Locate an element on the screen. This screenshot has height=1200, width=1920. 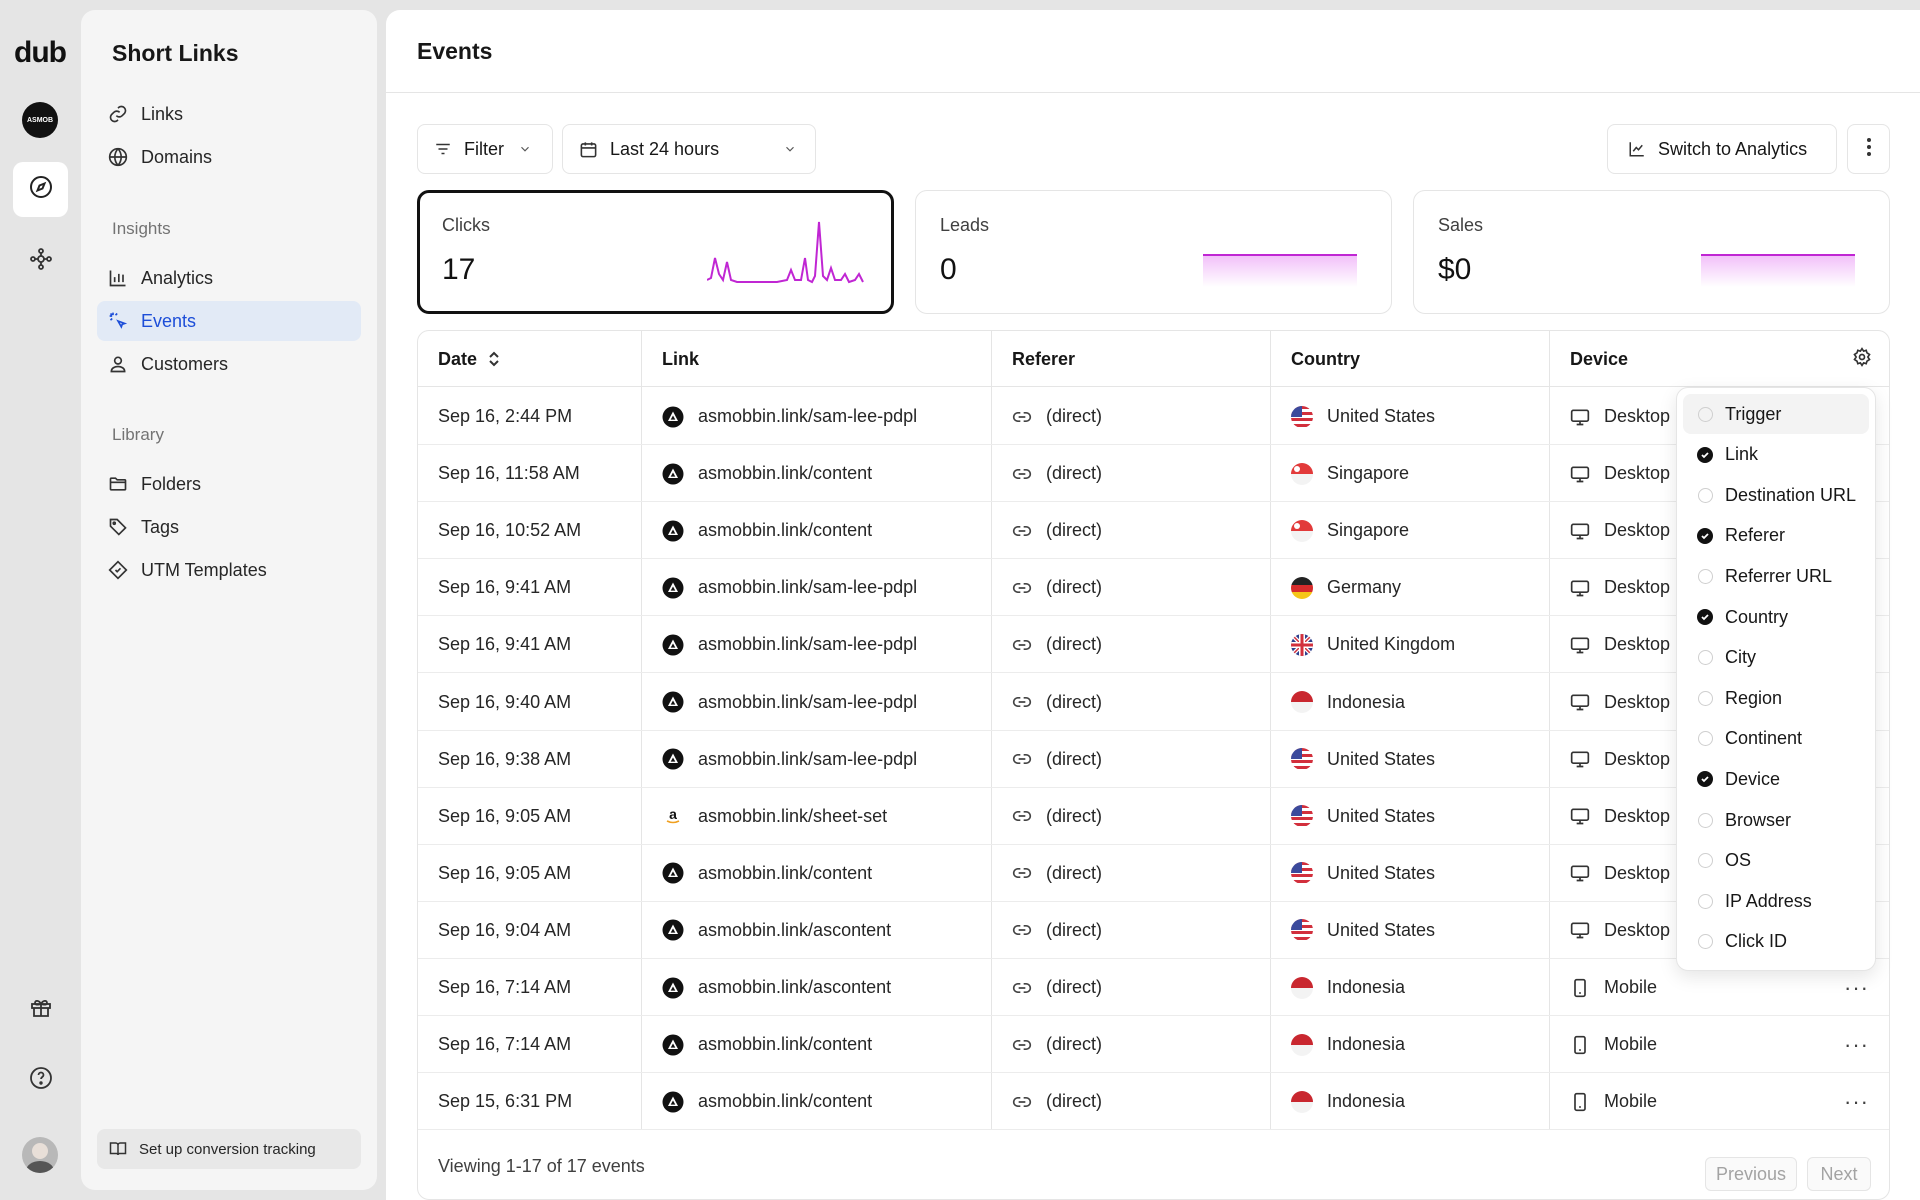
sidebar-item-label: Analytics is located at coordinates (177, 277).